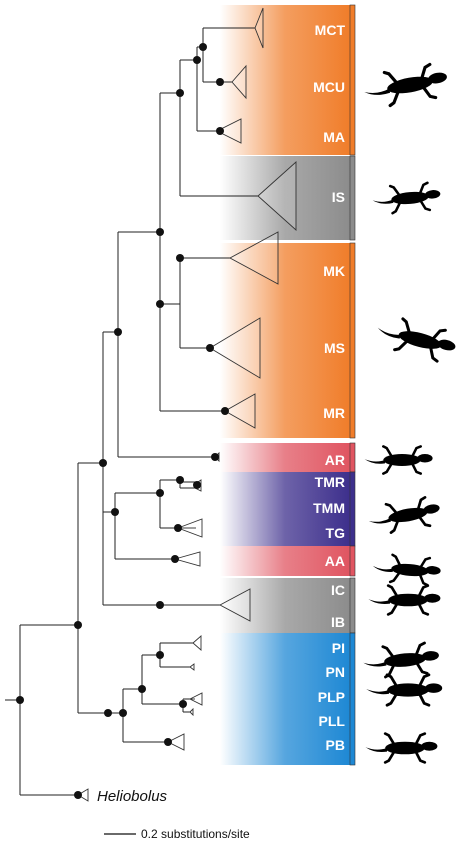 The height and width of the screenshot is (851, 474). I want to click on clade-label-aa: AA, so click(335, 561).